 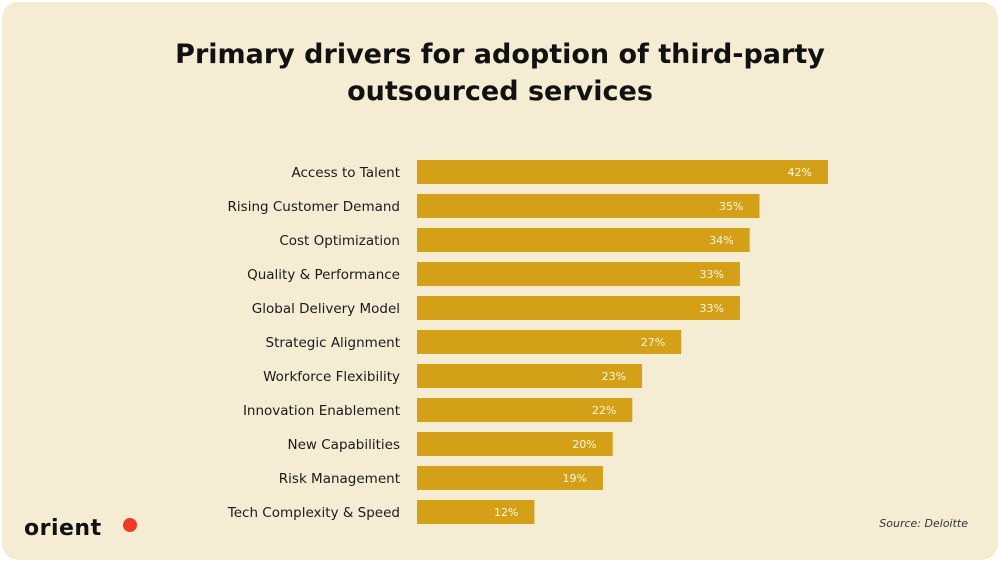 I want to click on category-label: Cost Optimization, so click(x=339, y=241).